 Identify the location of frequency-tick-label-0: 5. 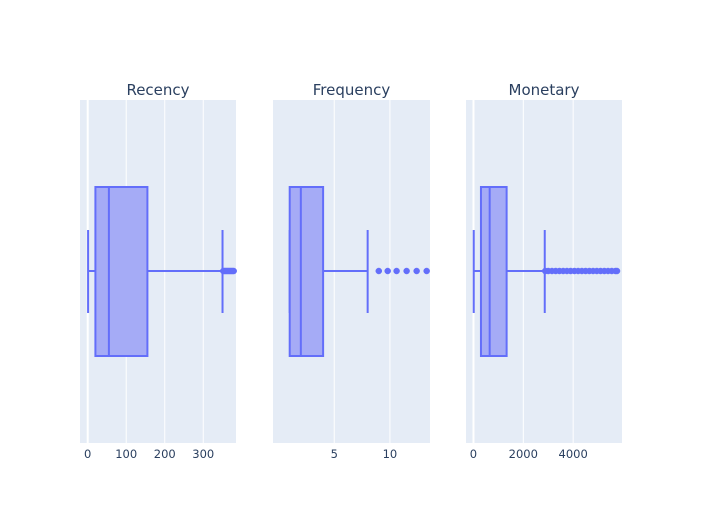
(334, 454).